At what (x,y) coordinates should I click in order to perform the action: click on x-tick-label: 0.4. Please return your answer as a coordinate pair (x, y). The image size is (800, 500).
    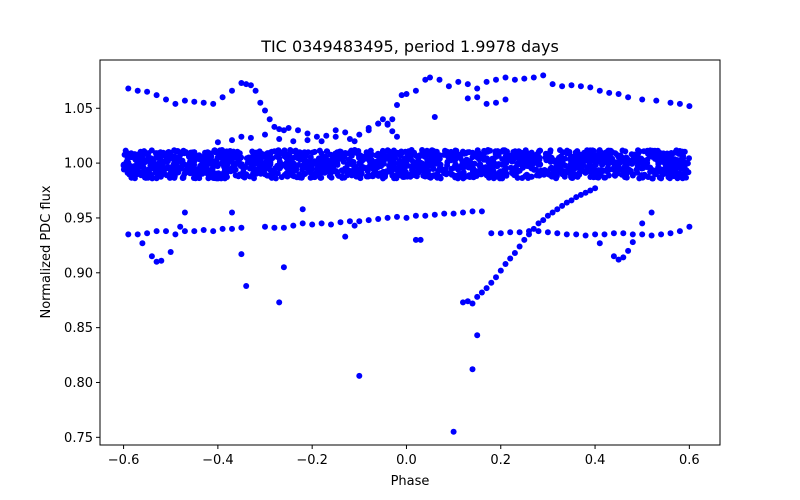
    Looking at the image, I should click on (595, 460).